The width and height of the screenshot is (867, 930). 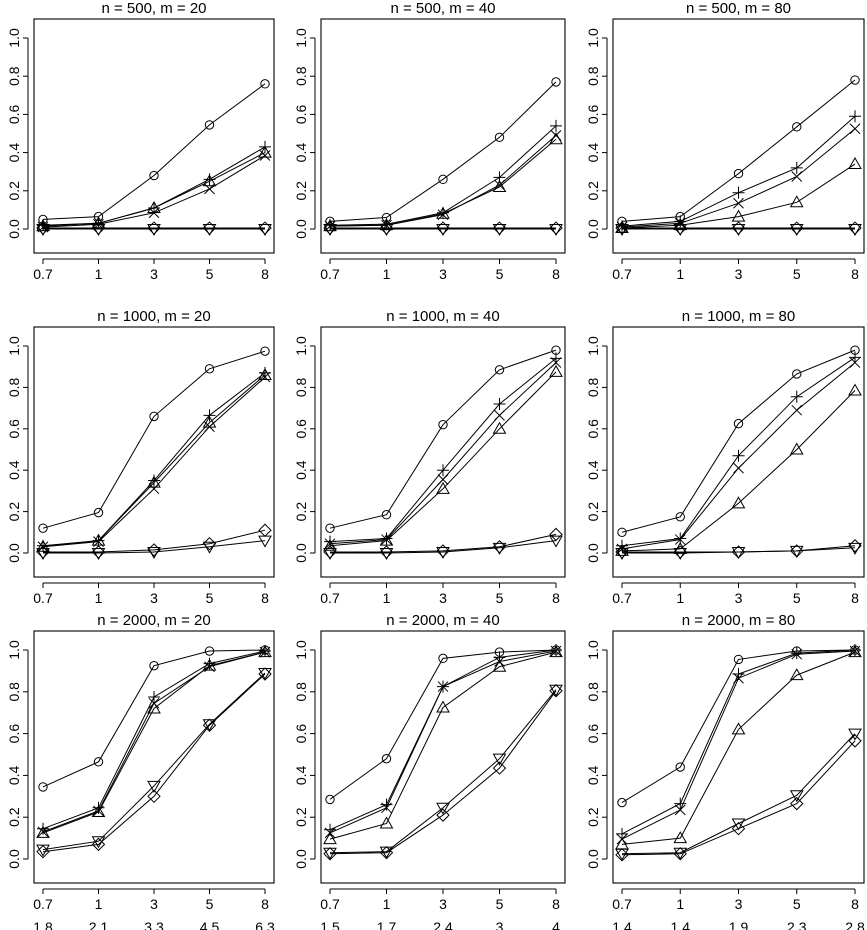 I want to click on series-line-diamond, so click(x=738, y=798).